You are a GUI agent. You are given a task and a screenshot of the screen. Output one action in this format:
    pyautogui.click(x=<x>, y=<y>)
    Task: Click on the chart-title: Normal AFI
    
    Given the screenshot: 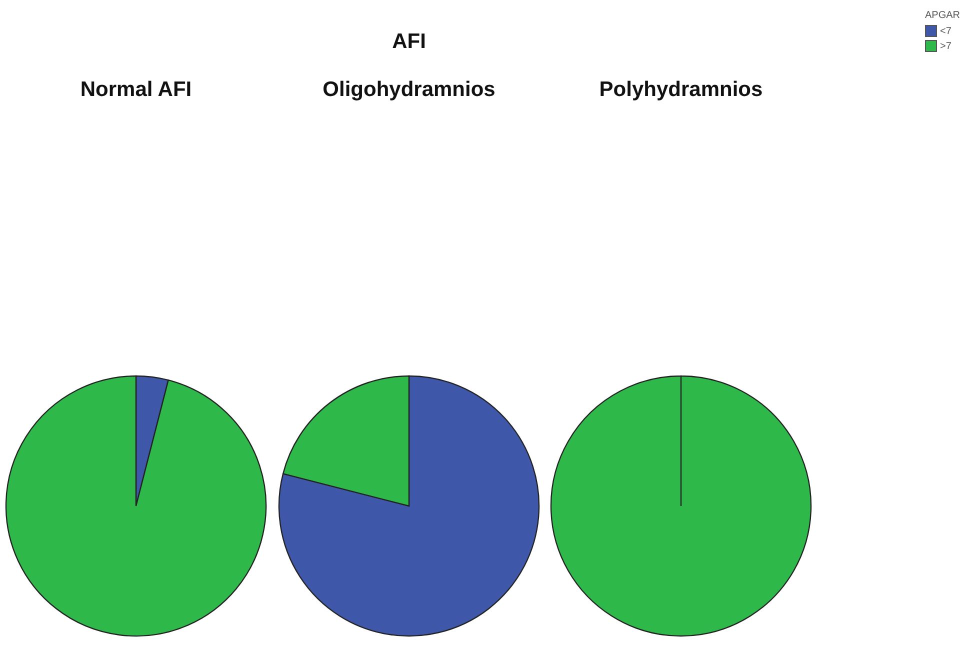 What is the action you would take?
    pyautogui.click(x=136, y=90)
    